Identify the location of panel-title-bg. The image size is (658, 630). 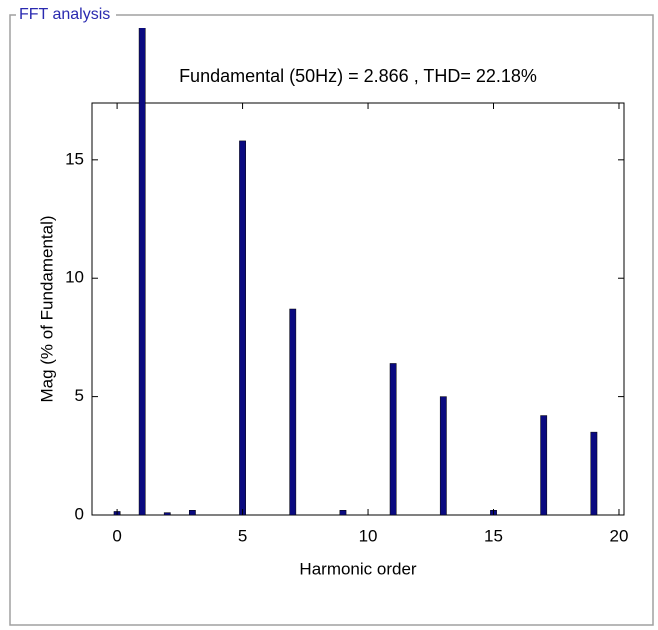
(66, 15).